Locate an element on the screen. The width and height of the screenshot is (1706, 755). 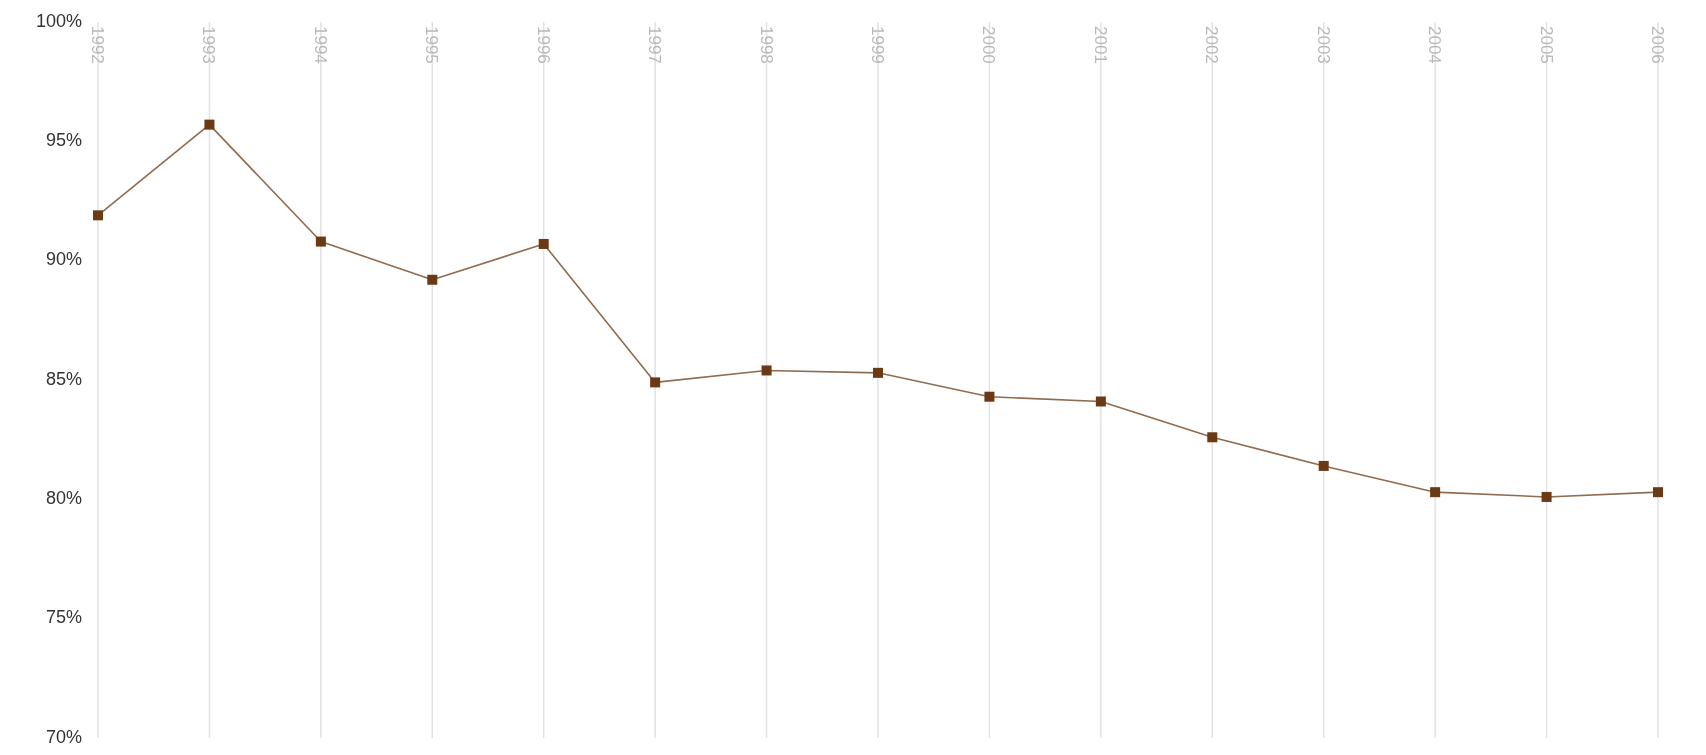
x-tick-label: 1995 is located at coordinates (432, 45).